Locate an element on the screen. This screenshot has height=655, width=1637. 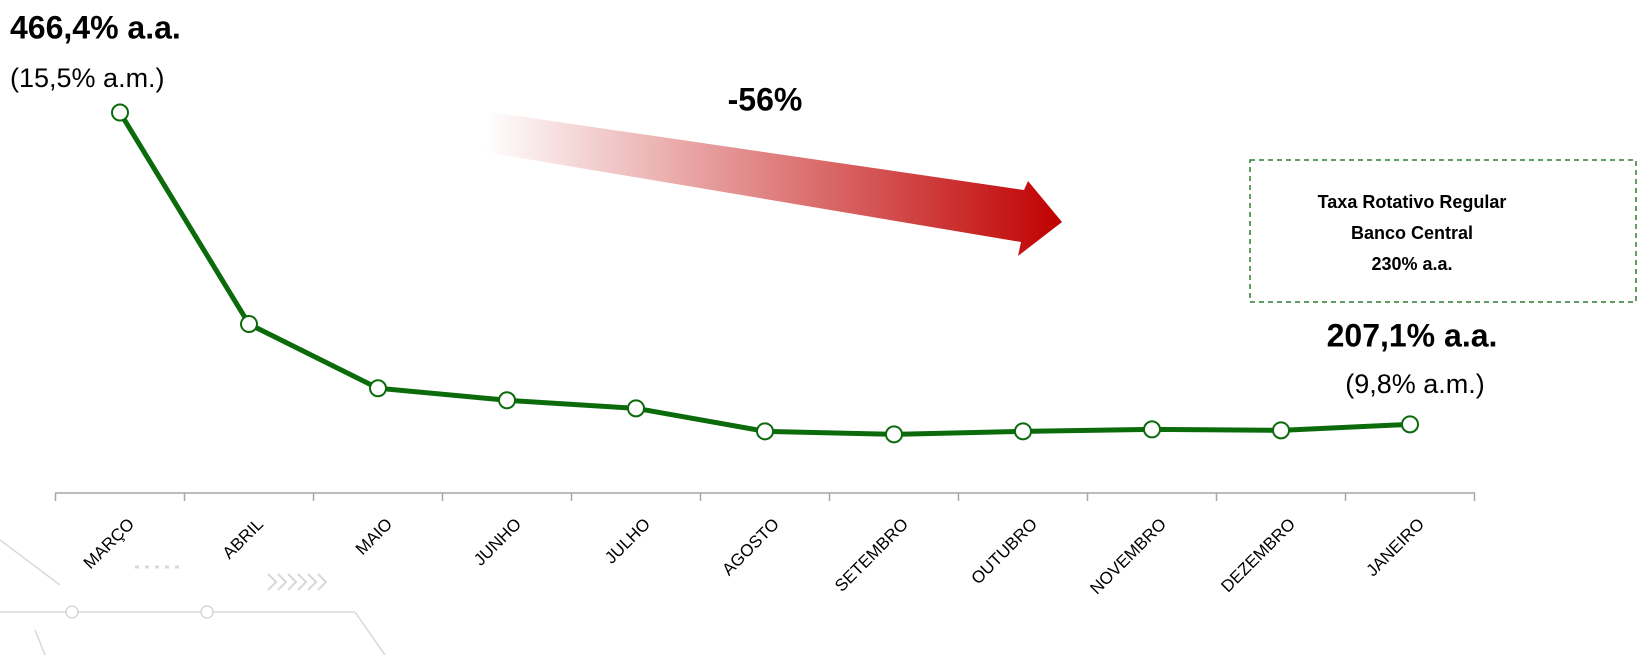
x-tick-label: JANEIRO is located at coordinates (1395, 548).